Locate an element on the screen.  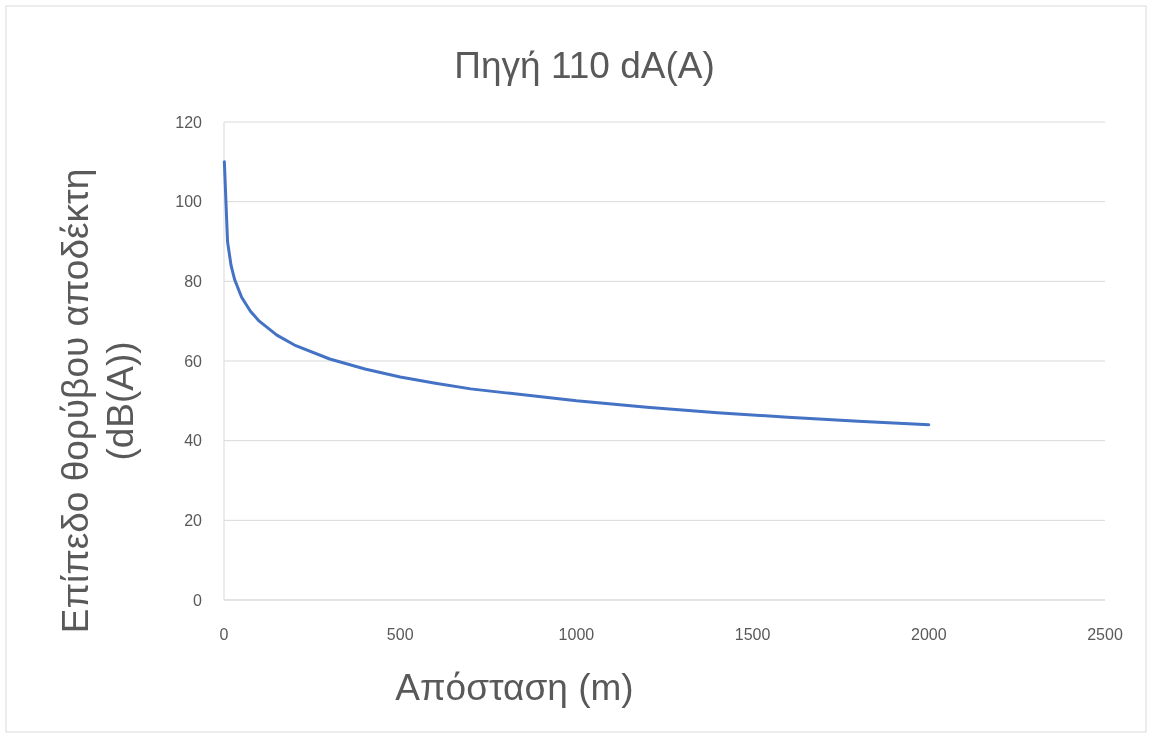
y-tick-label: 120 is located at coordinates (189, 122).